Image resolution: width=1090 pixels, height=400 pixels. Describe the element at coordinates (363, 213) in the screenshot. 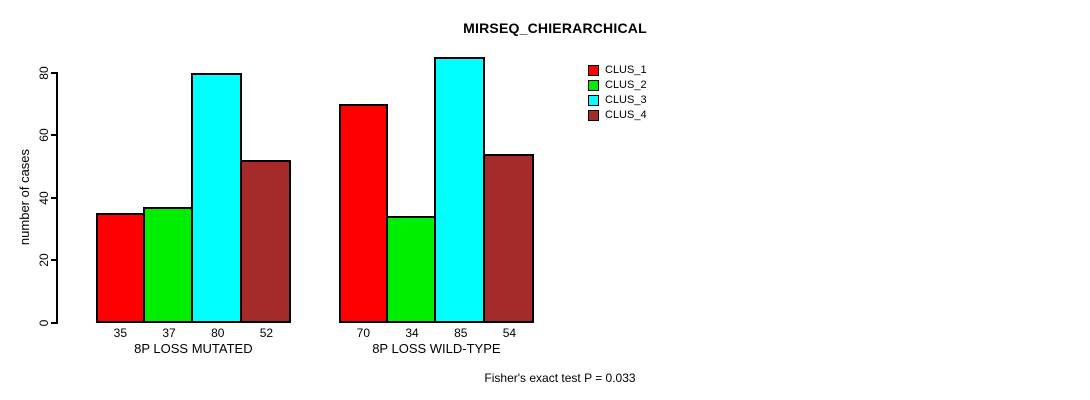

I see `bar-clus_1-group2` at that location.